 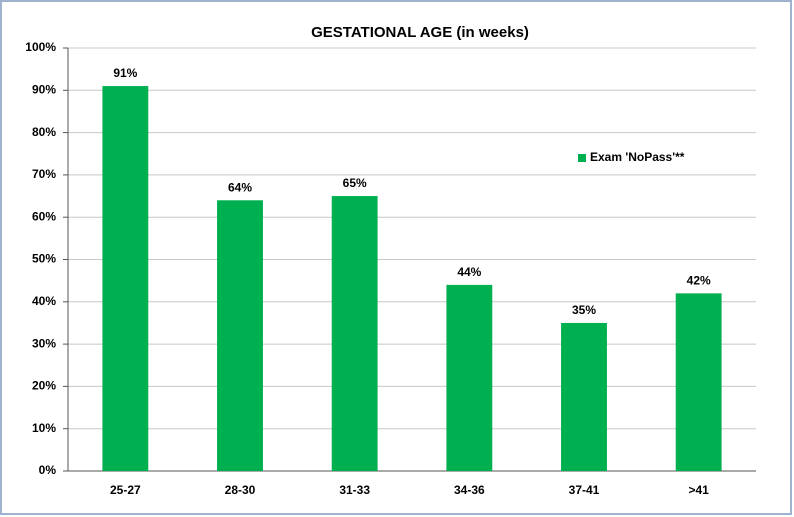 What do you see at coordinates (44, 428) in the screenshot?
I see `y-tick-label: 10%` at bounding box center [44, 428].